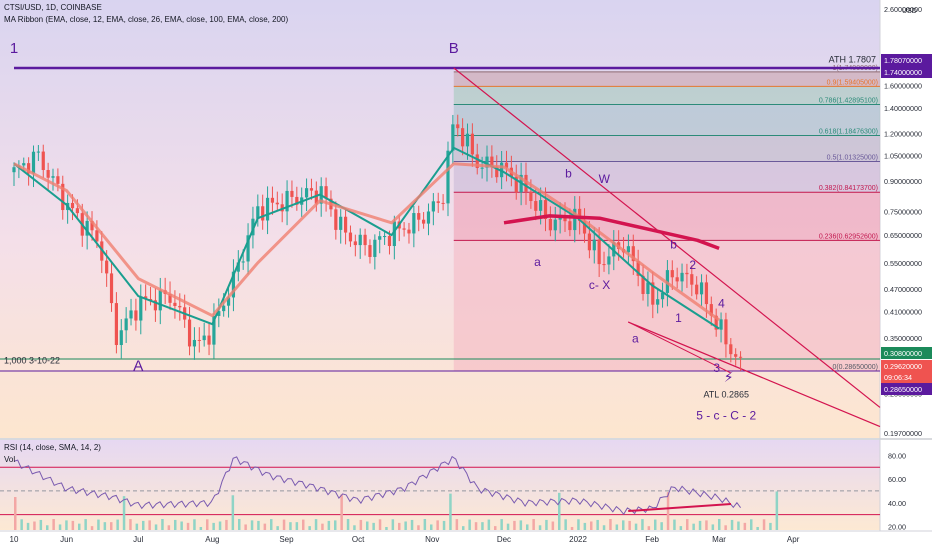 This screenshot has height=550, width=932. I want to click on price-tick-label: 0.47000000, so click(903, 289).